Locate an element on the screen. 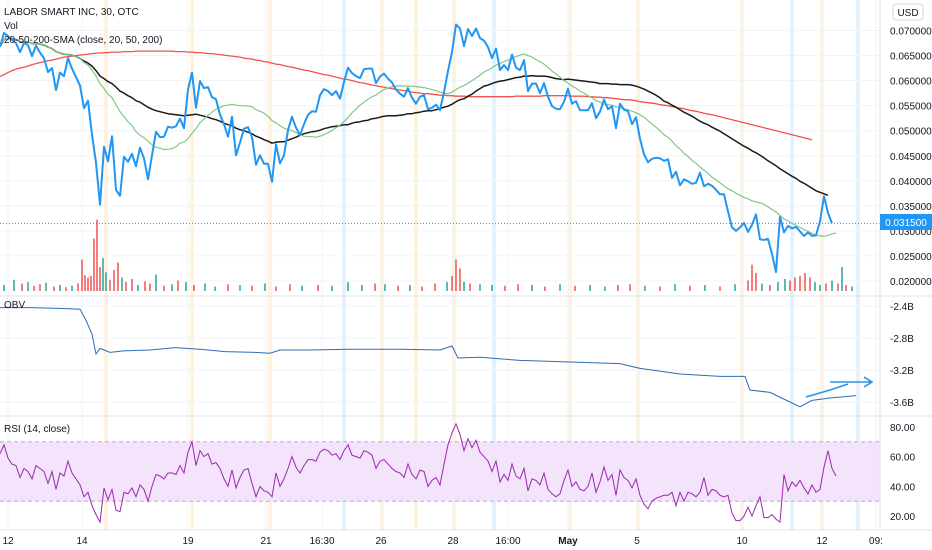 The image size is (932, 550). time-tick-label: 14 is located at coordinates (82, 541).